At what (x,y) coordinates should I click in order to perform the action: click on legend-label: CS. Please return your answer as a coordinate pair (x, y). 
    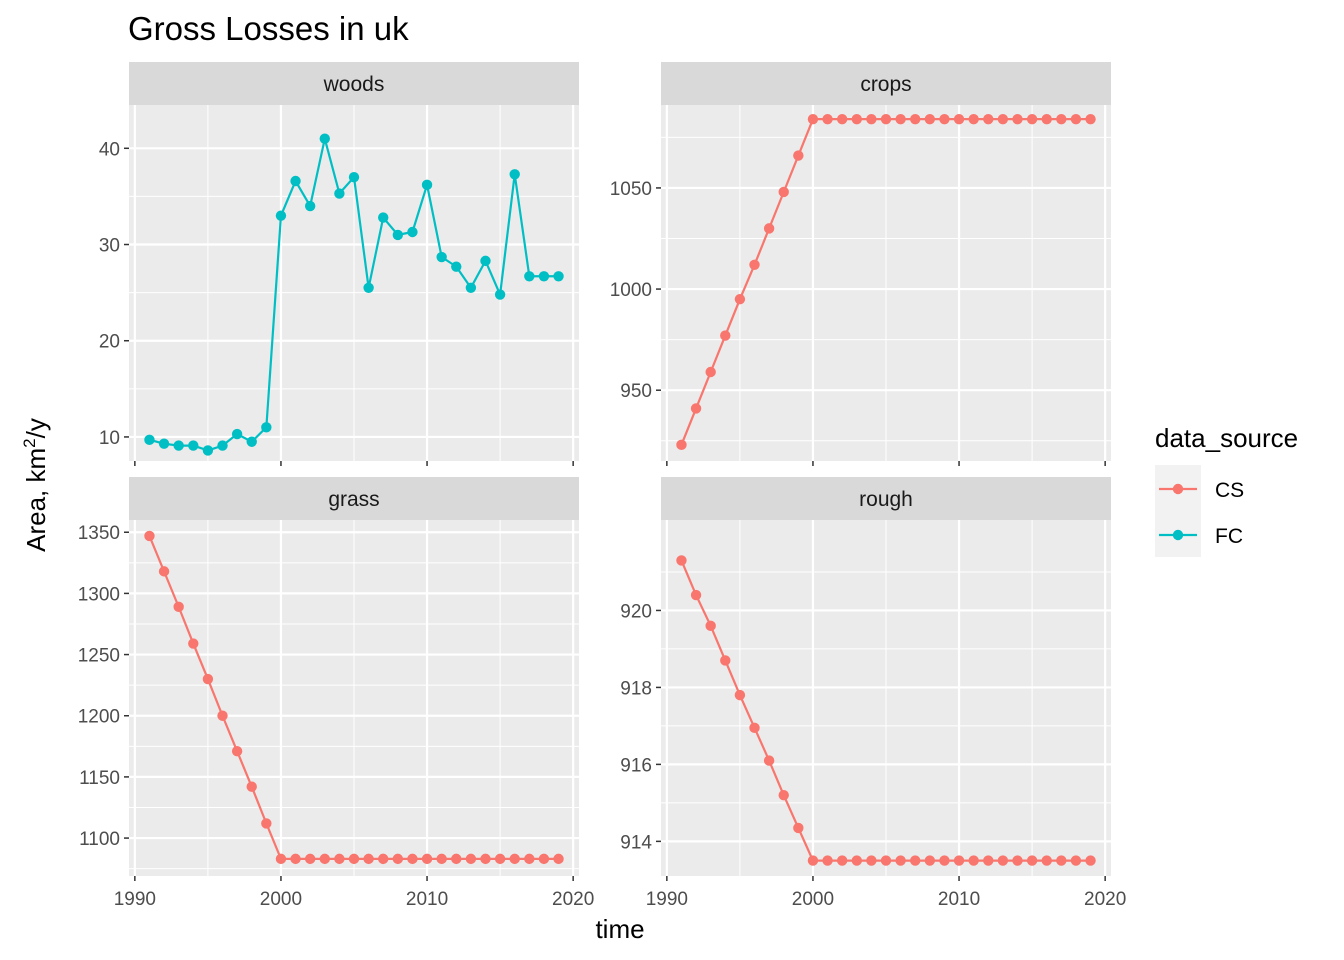
    Looking at the image, I should click on (1229, 490).